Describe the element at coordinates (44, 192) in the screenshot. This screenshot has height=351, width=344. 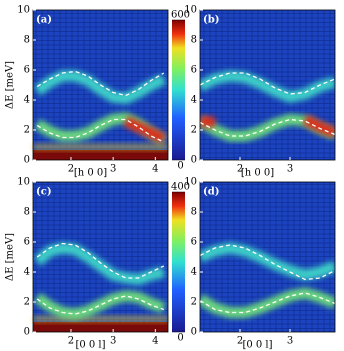
I see `panel-label: (c)` at that location.